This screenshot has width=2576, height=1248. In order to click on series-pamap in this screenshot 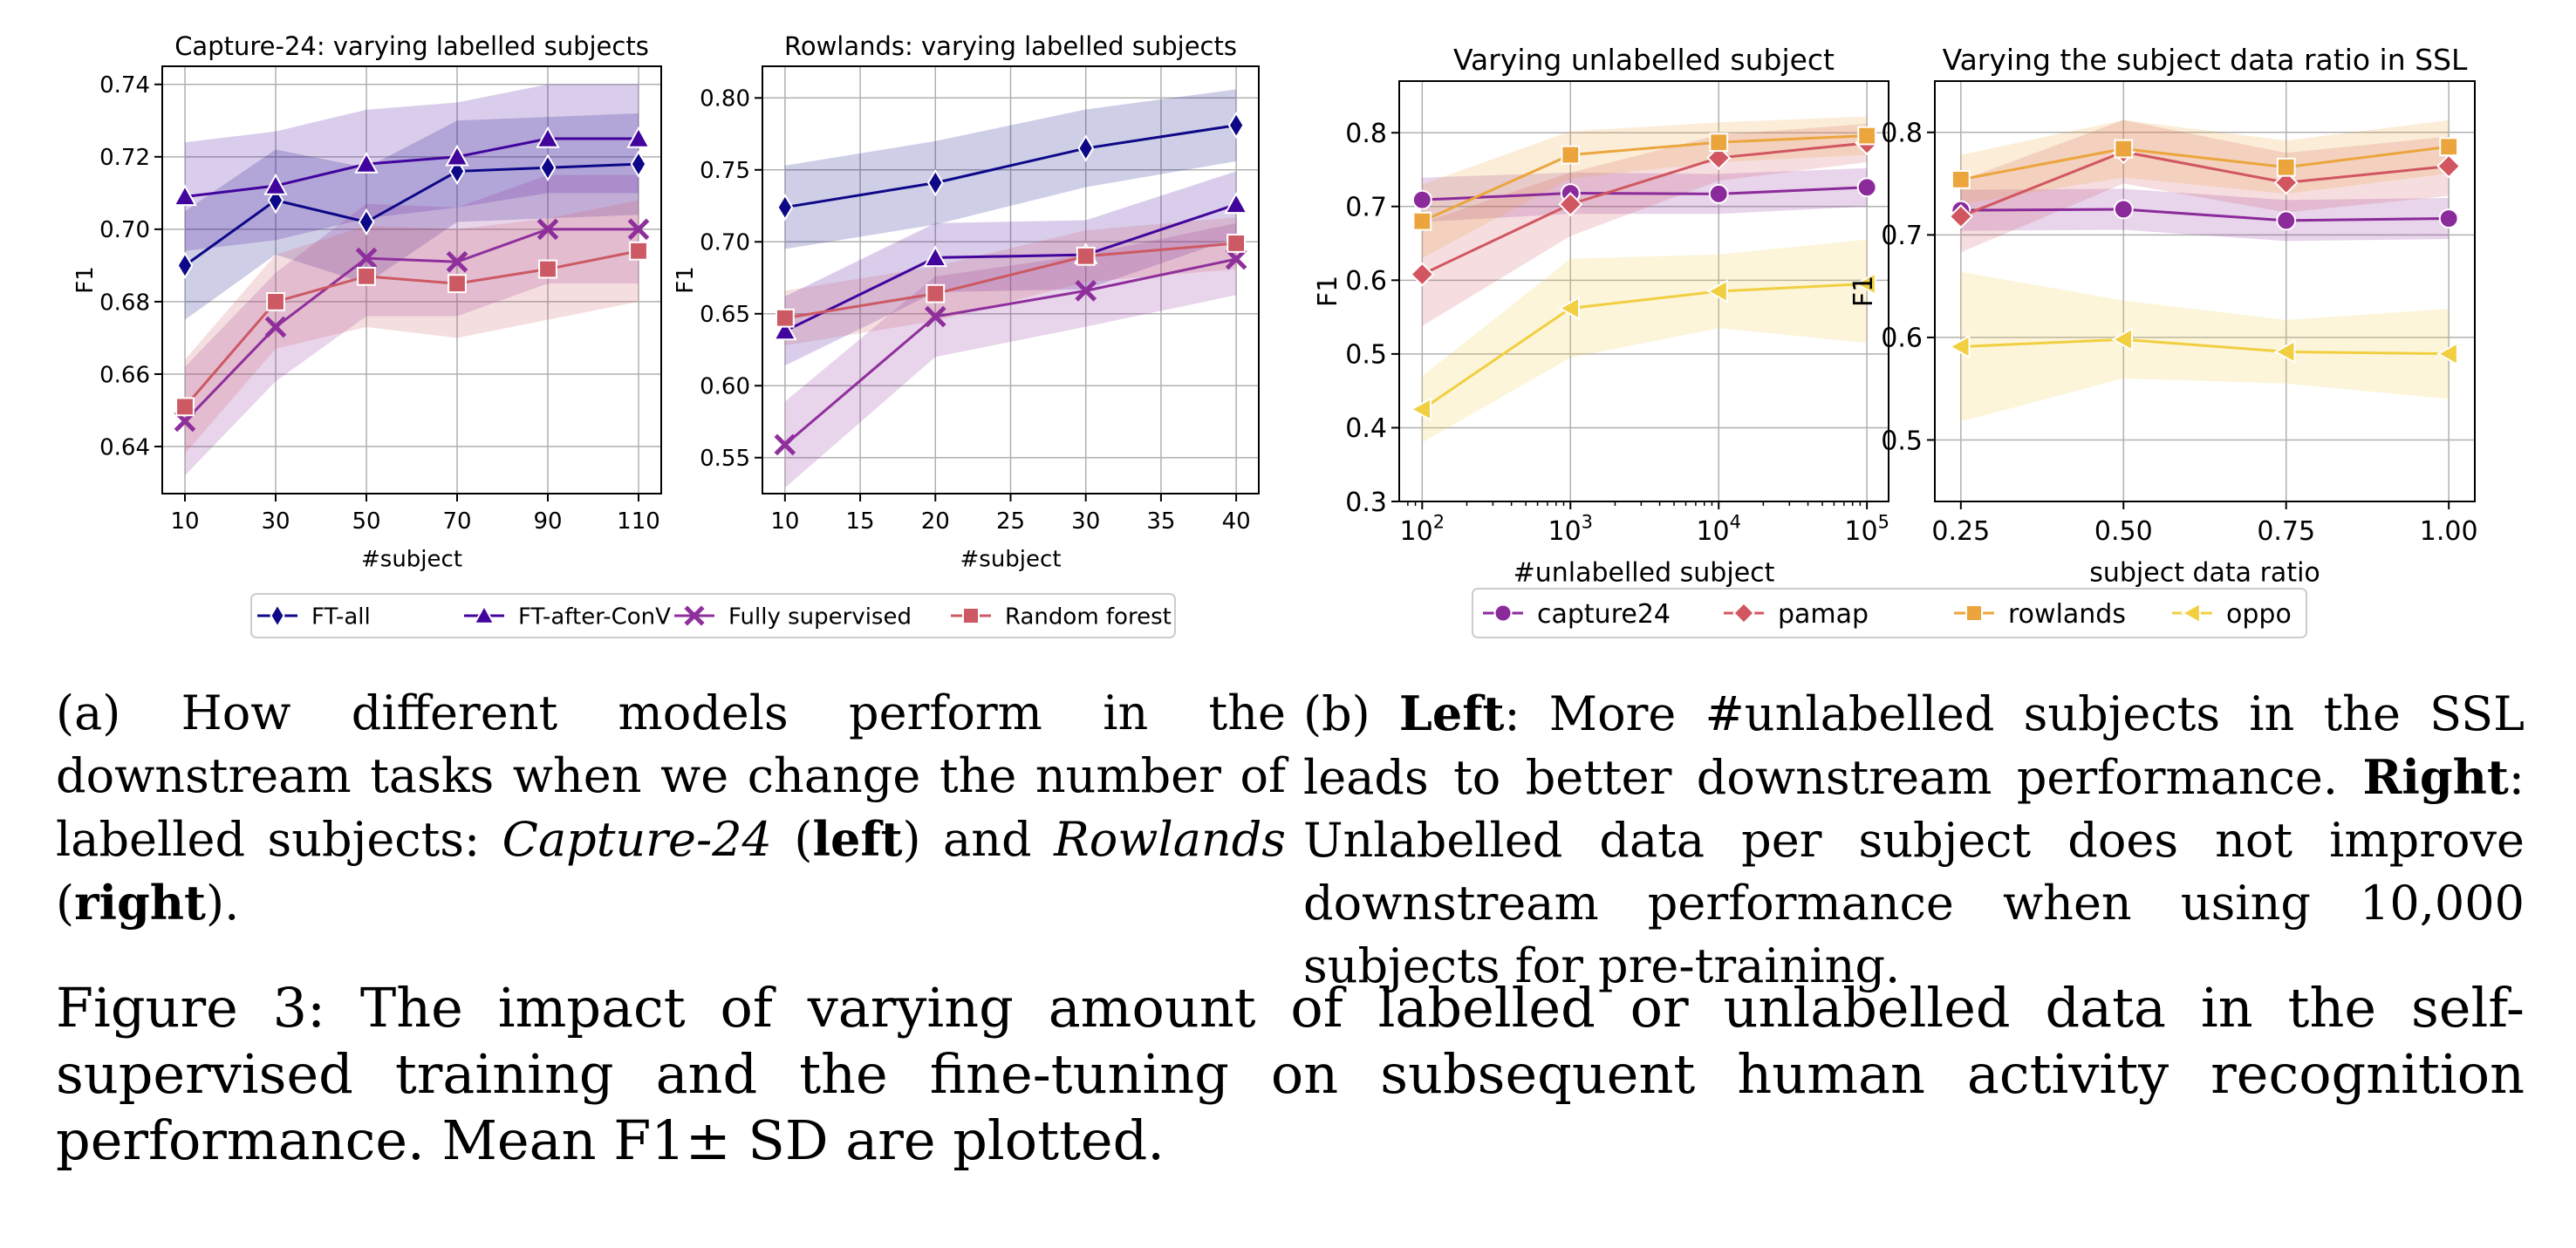, I will do `click(1645, 208)`.